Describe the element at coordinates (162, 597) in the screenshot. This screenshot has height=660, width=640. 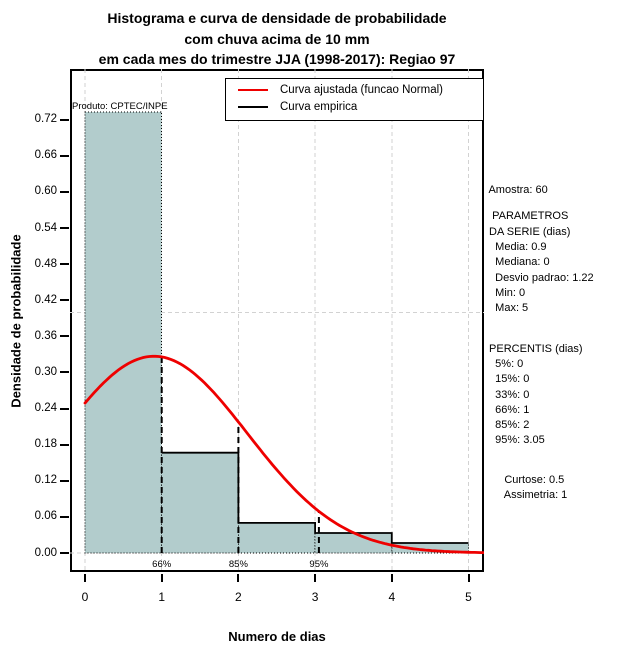
I see `x-tick-label: 1` at that location.